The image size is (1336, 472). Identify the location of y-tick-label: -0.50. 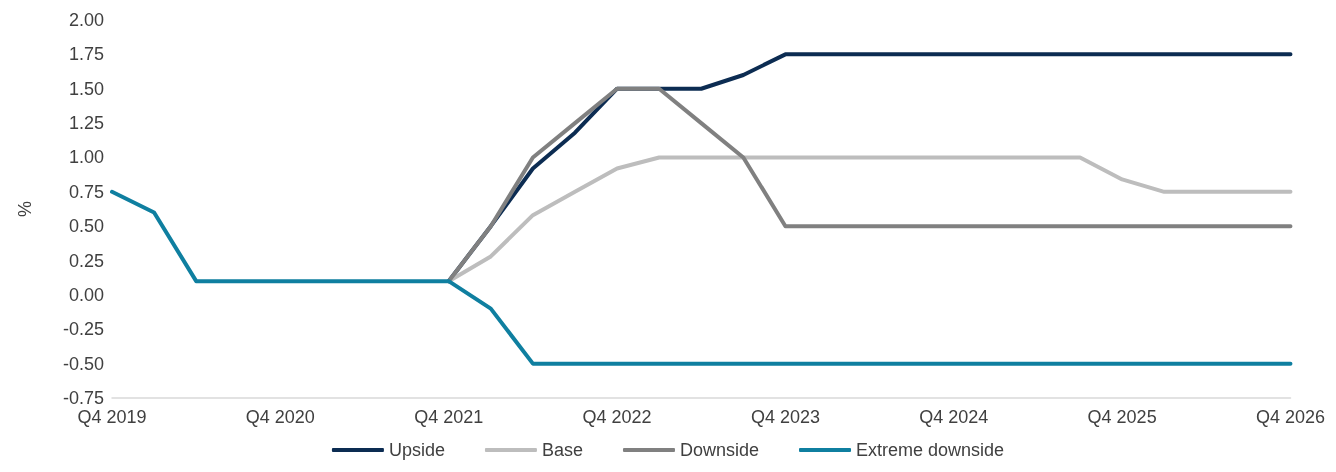
(83, 363).